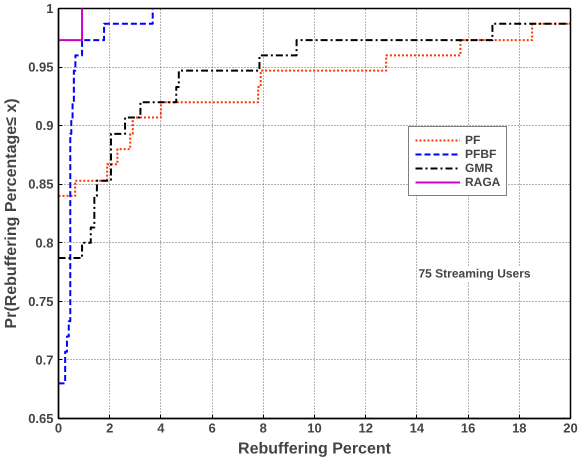 Image resolution: width=584 pixels, height=460 pixels. I want to click on legend-label: PF, so click(473, 140).